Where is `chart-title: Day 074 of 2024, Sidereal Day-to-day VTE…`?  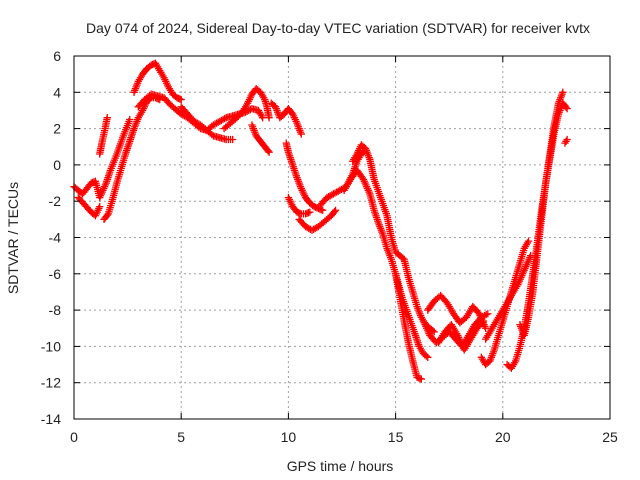
chart-title: Day 074 of 2024, Sidereal Day-to-day VTE… is located at coordinates (338, 28).